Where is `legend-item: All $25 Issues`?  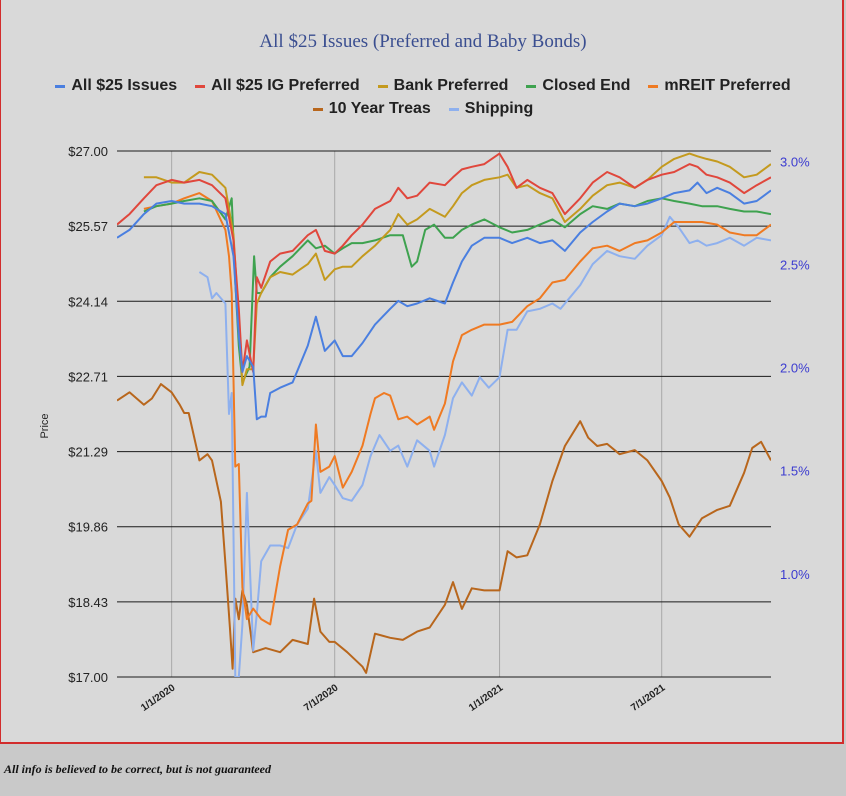
legend-item: All $25 Issues is located at coordinates (116, 86).